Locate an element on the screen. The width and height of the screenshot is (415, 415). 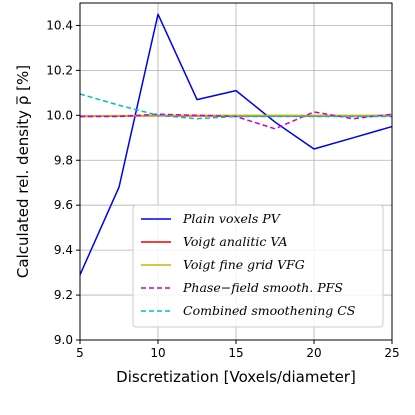
y-tick-label: 9.2 is located at coordinates (63, 295).